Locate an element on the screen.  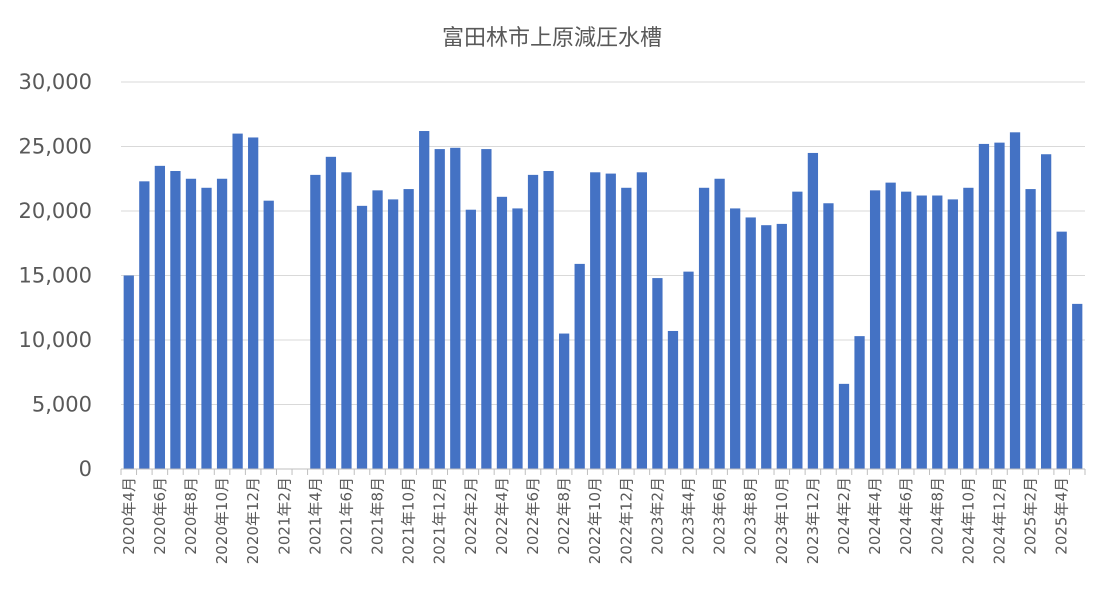
y-tick-label: 15,000 is located at coordinates (55, 276).